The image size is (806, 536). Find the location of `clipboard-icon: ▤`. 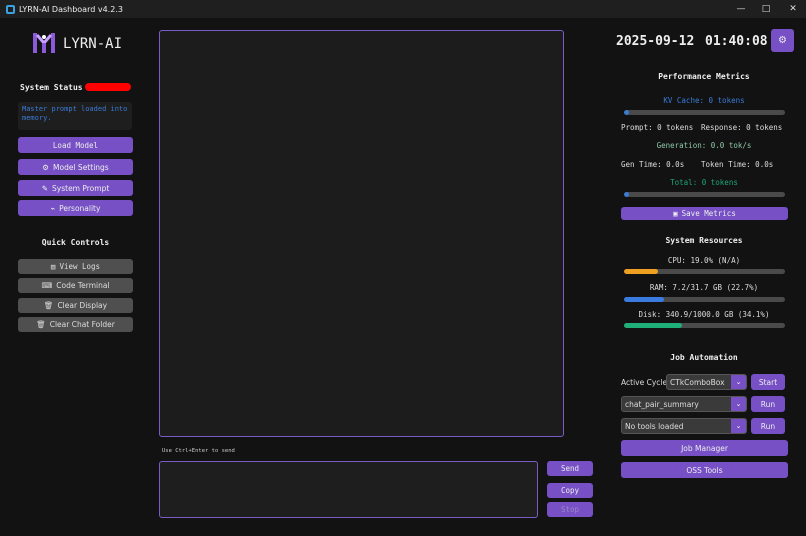

clipboard-icon: ▤ is located at coordinates (53, 266).